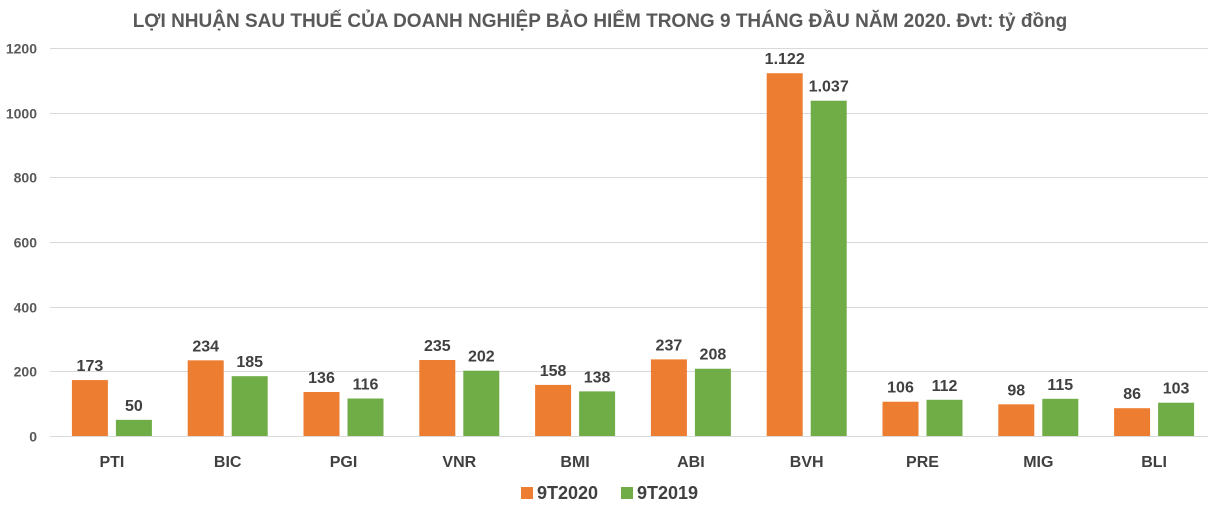 The height and width of the screenshot is (512, 1213). I want to click on bar-9t2019-pre, so click(944, 417).